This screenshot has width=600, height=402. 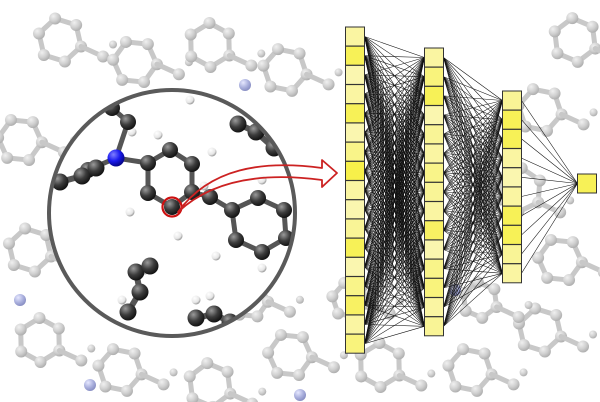 I want to click on background-hydrogen, so click(x=431, y=373).